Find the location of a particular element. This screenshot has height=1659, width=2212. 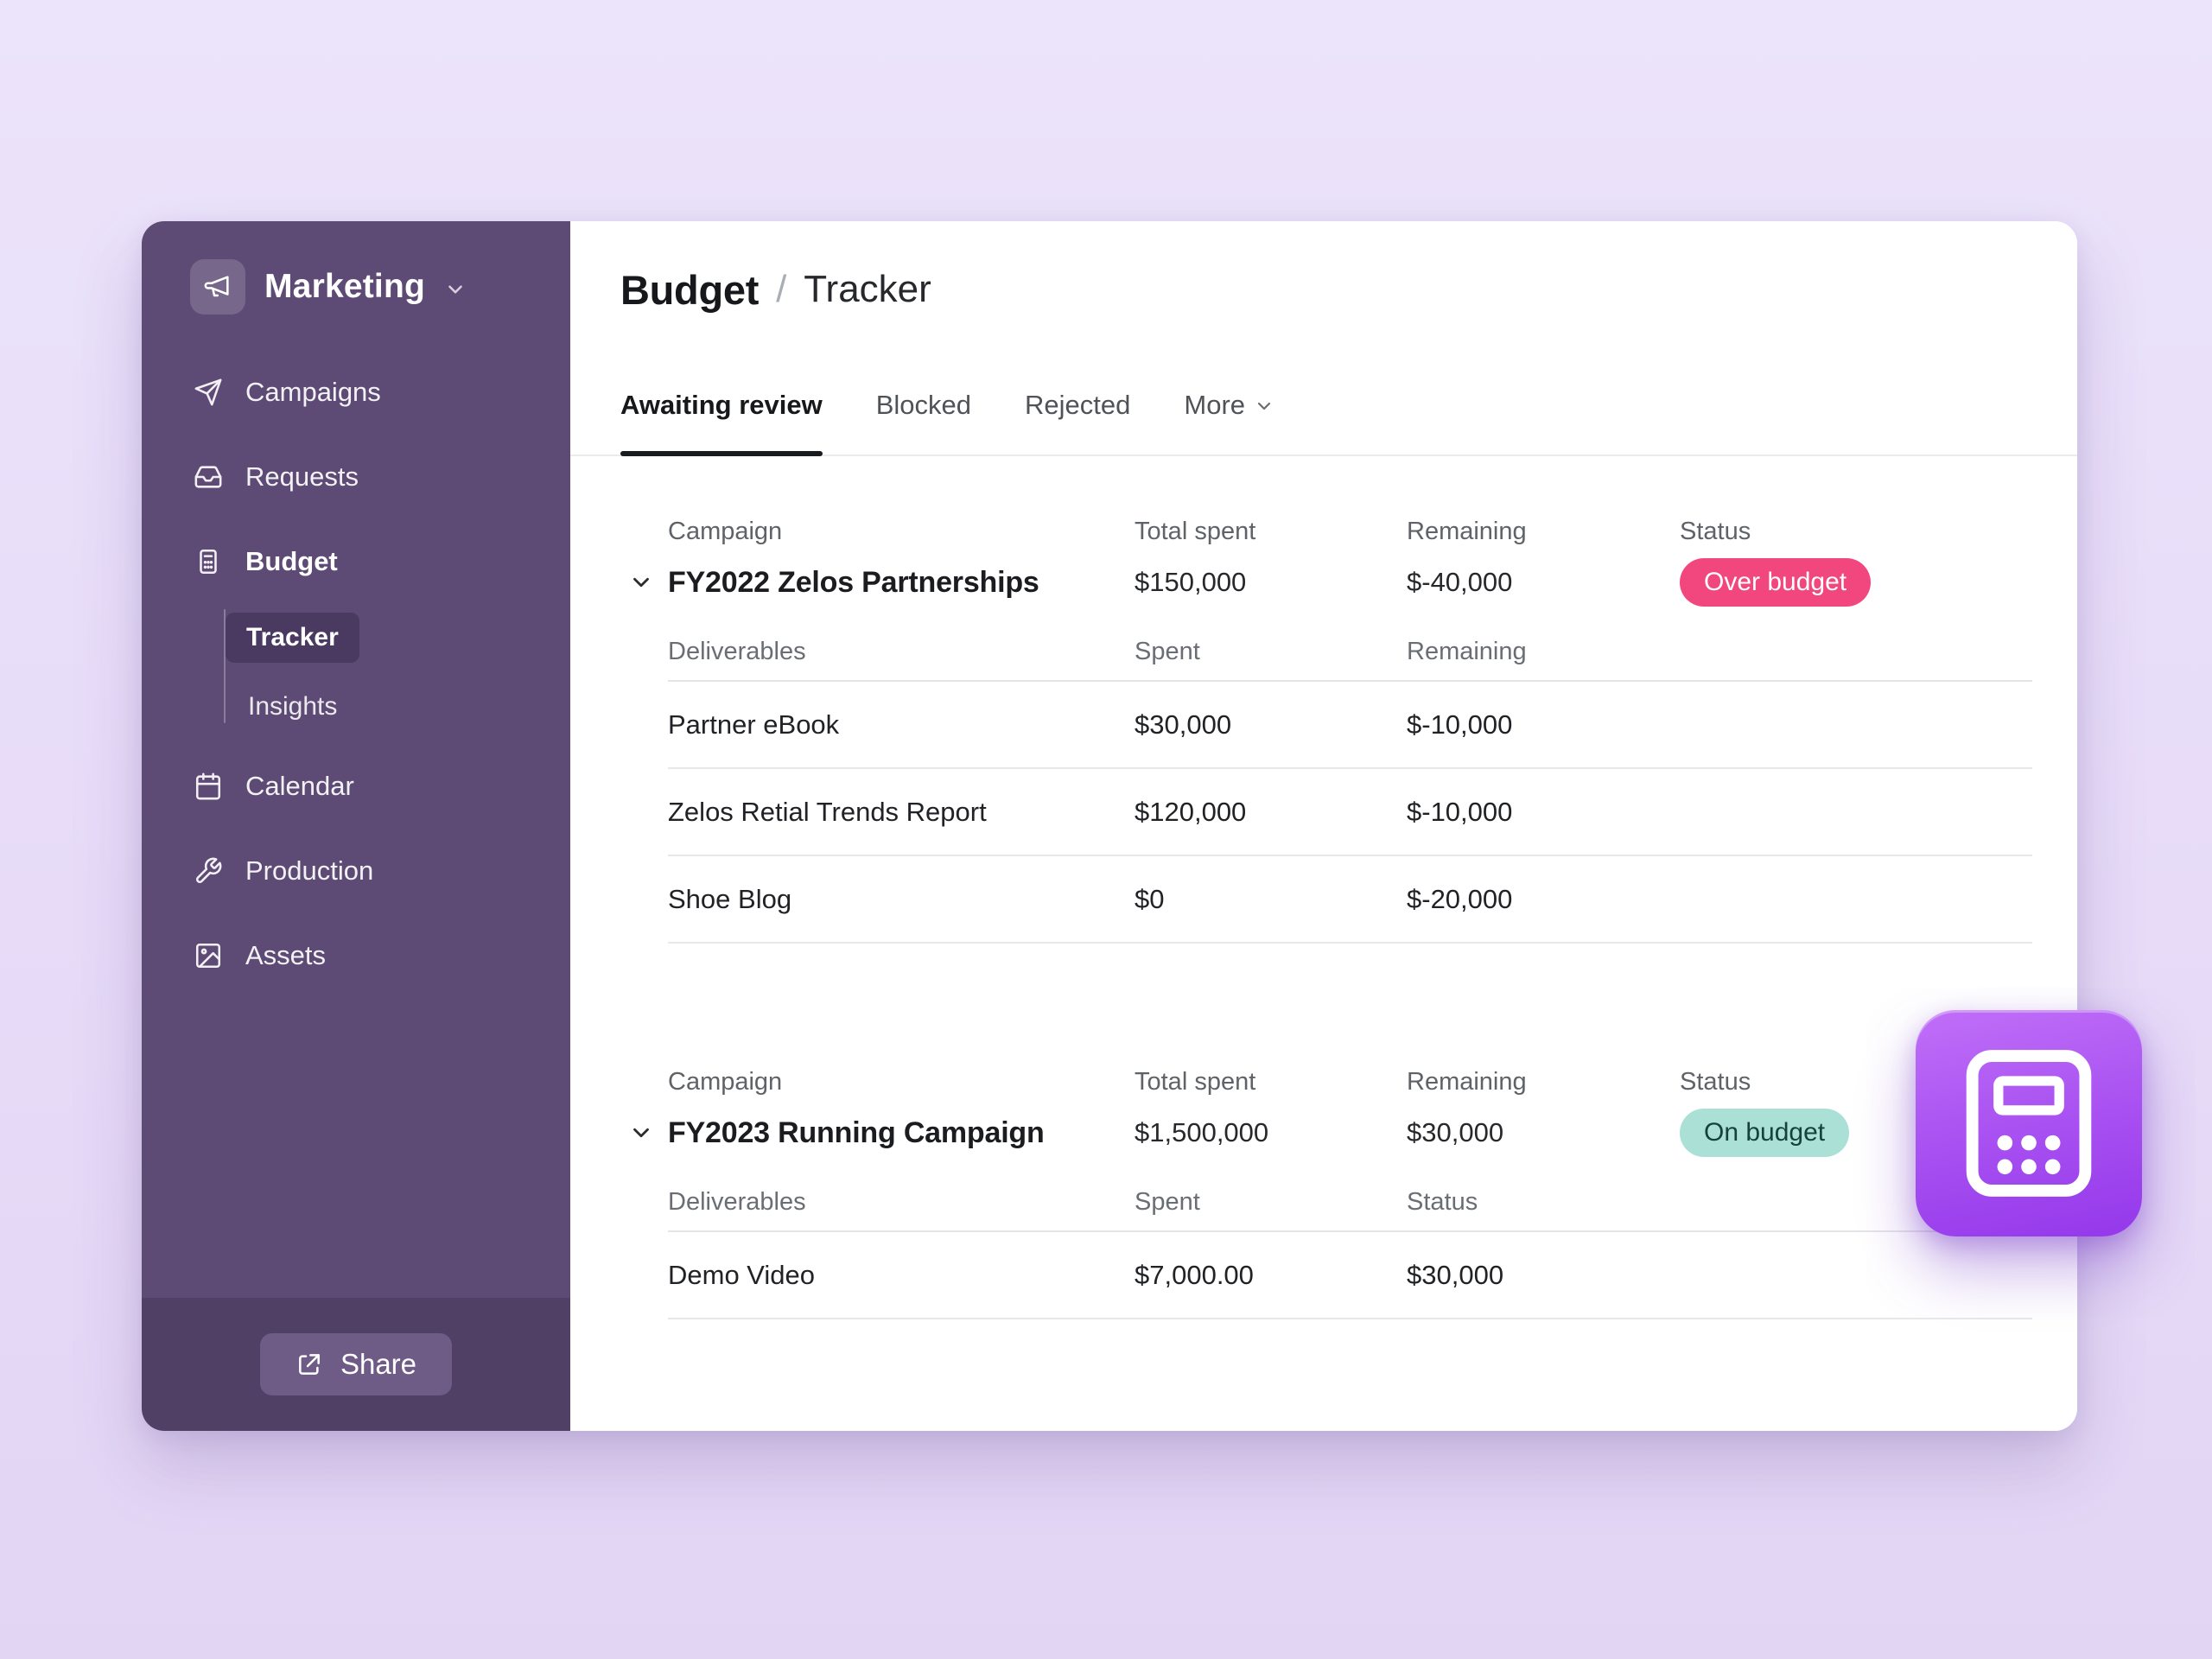

tab-label: Awaiting review is located at coordinates (721, 405).